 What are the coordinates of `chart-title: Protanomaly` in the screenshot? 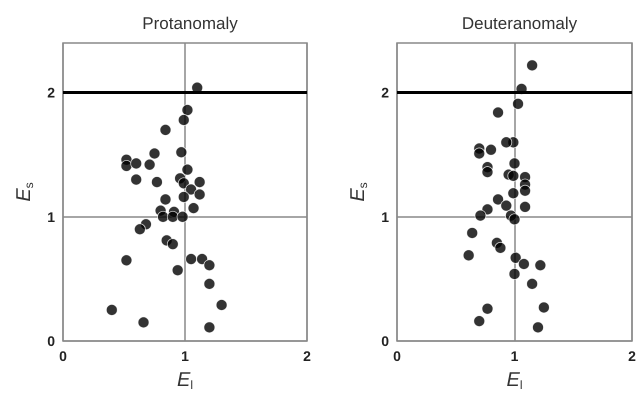 It's located at (190, 23).